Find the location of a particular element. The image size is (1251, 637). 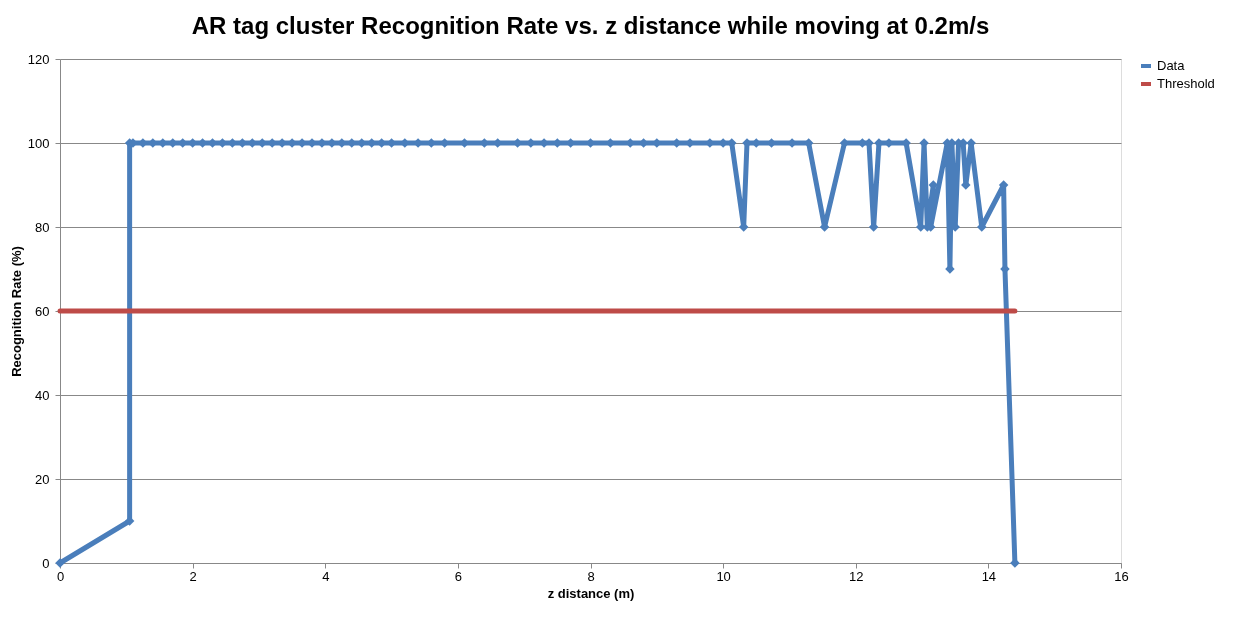

y-axis-title: Recognition Rate (%) is located at coordinates (16, 311).